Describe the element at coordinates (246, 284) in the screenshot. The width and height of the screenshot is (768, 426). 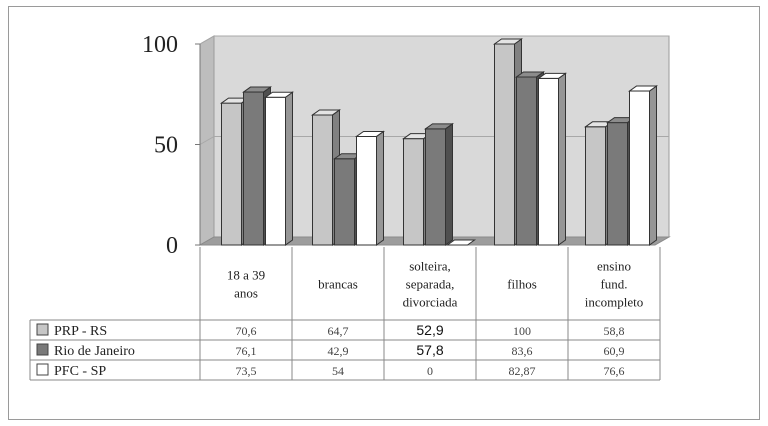
I see `x-tick-label: 18 a 39 anos` at that location.